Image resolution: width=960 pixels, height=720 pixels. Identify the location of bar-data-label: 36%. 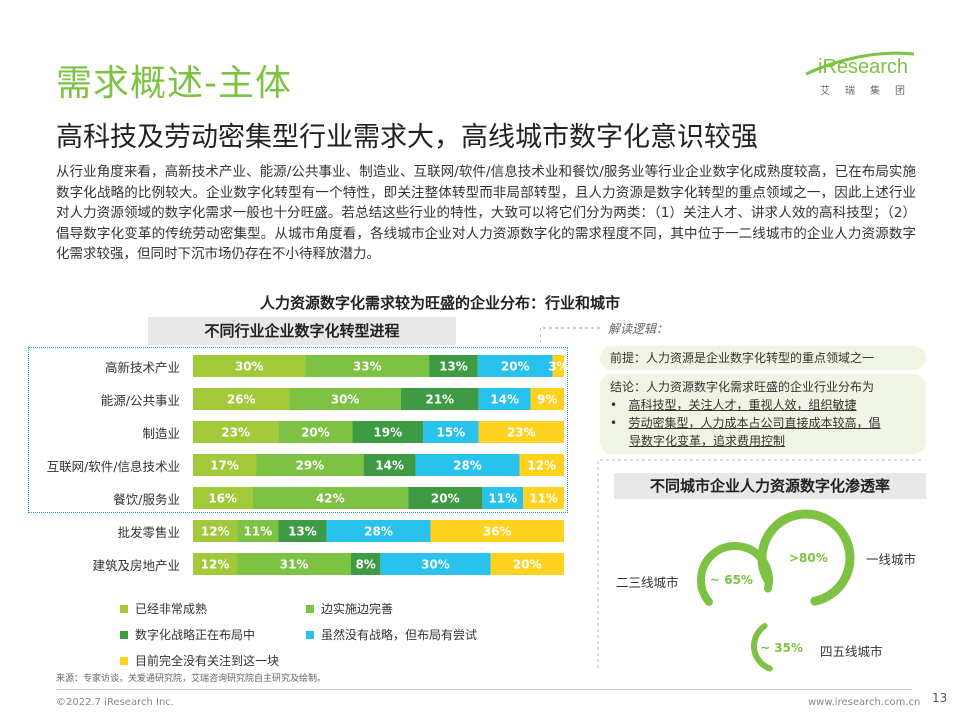
(497, 532).